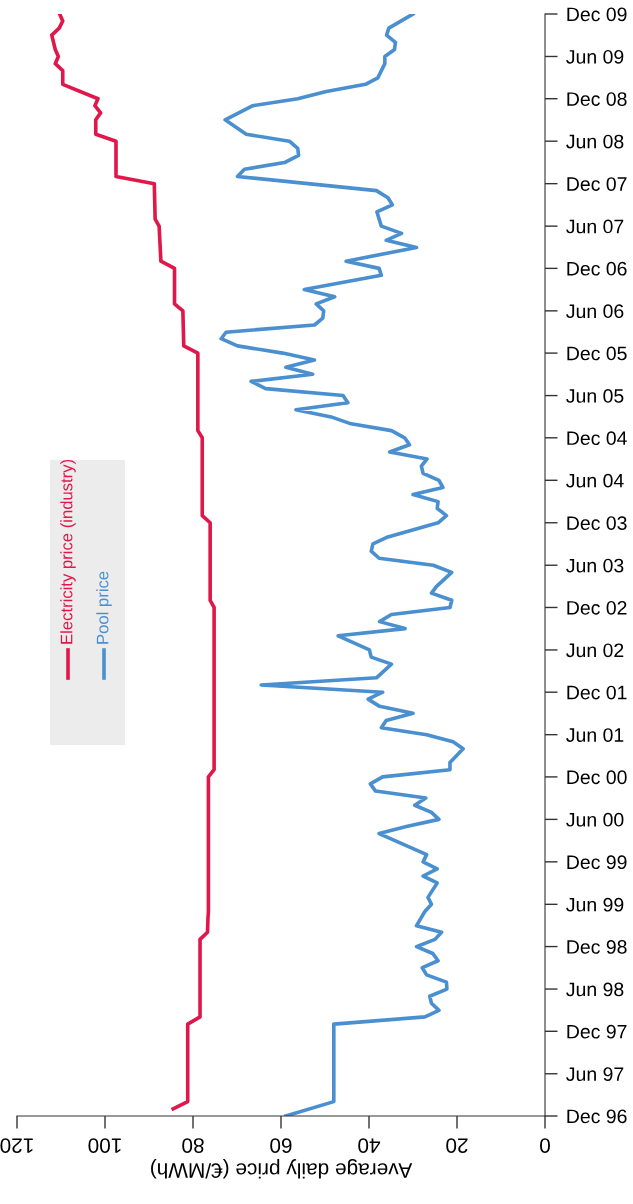 The height and width of the screenshot is (1204, 633). Describe the element at coordinates (597, 99) in the screenshot. I see `y-tick-label: Dec 08` at that location.